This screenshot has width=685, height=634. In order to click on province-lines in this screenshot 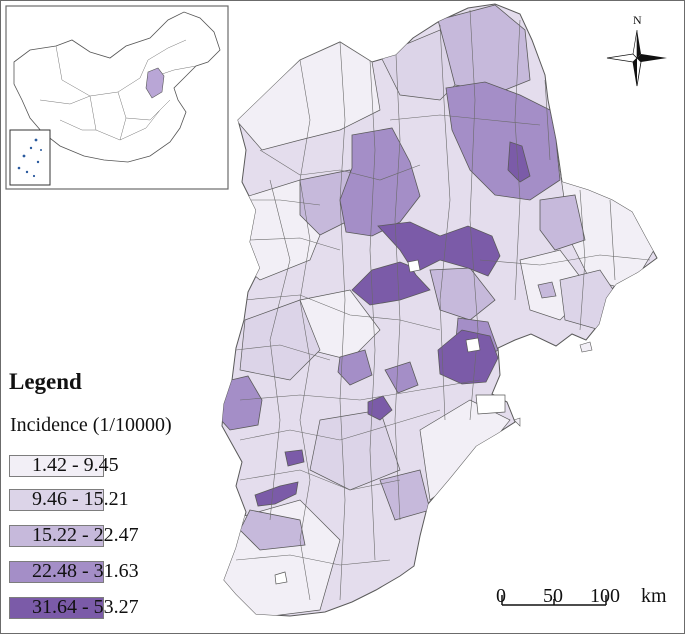, I will do `click(118, 90)`.